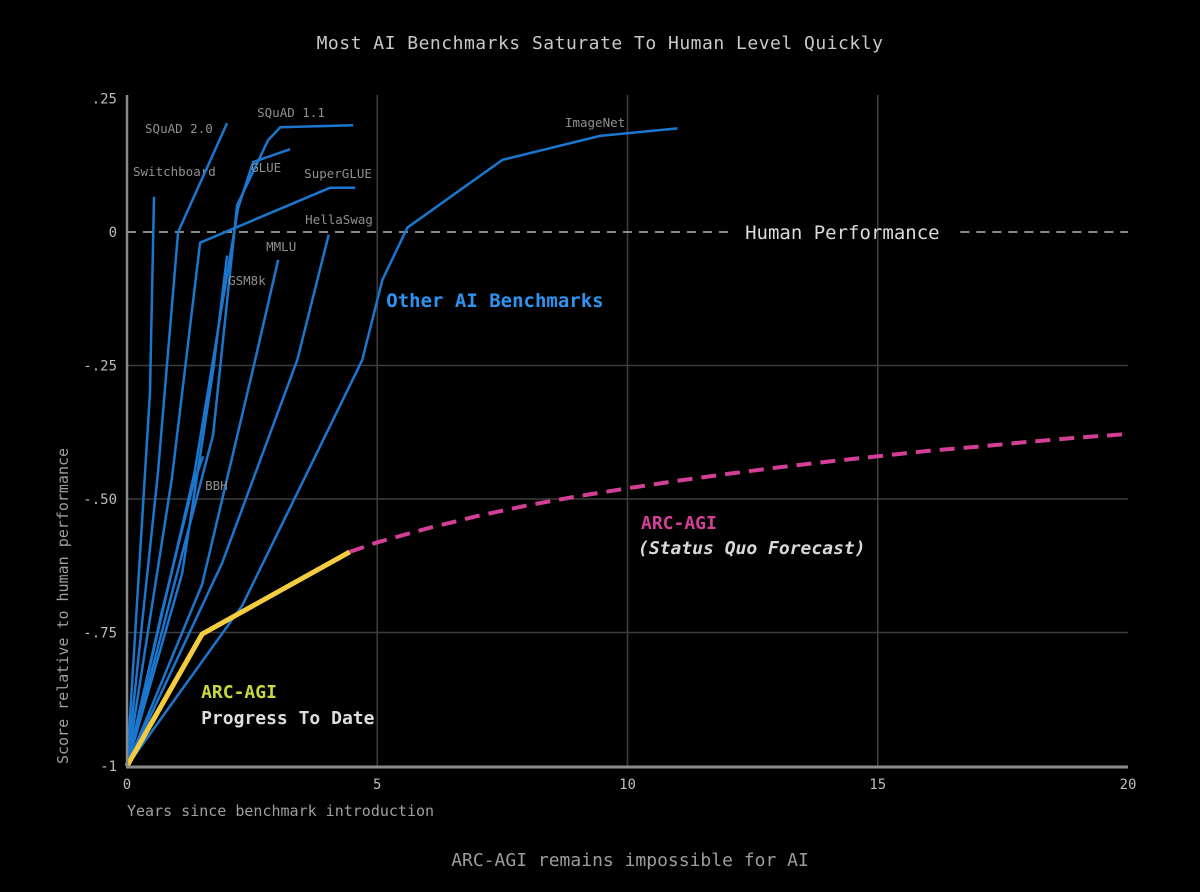  What do you see at coordinates (739, 492) in the screenshot?
I see `arc-agi-forecast-line` at bounding box center [739, 492].